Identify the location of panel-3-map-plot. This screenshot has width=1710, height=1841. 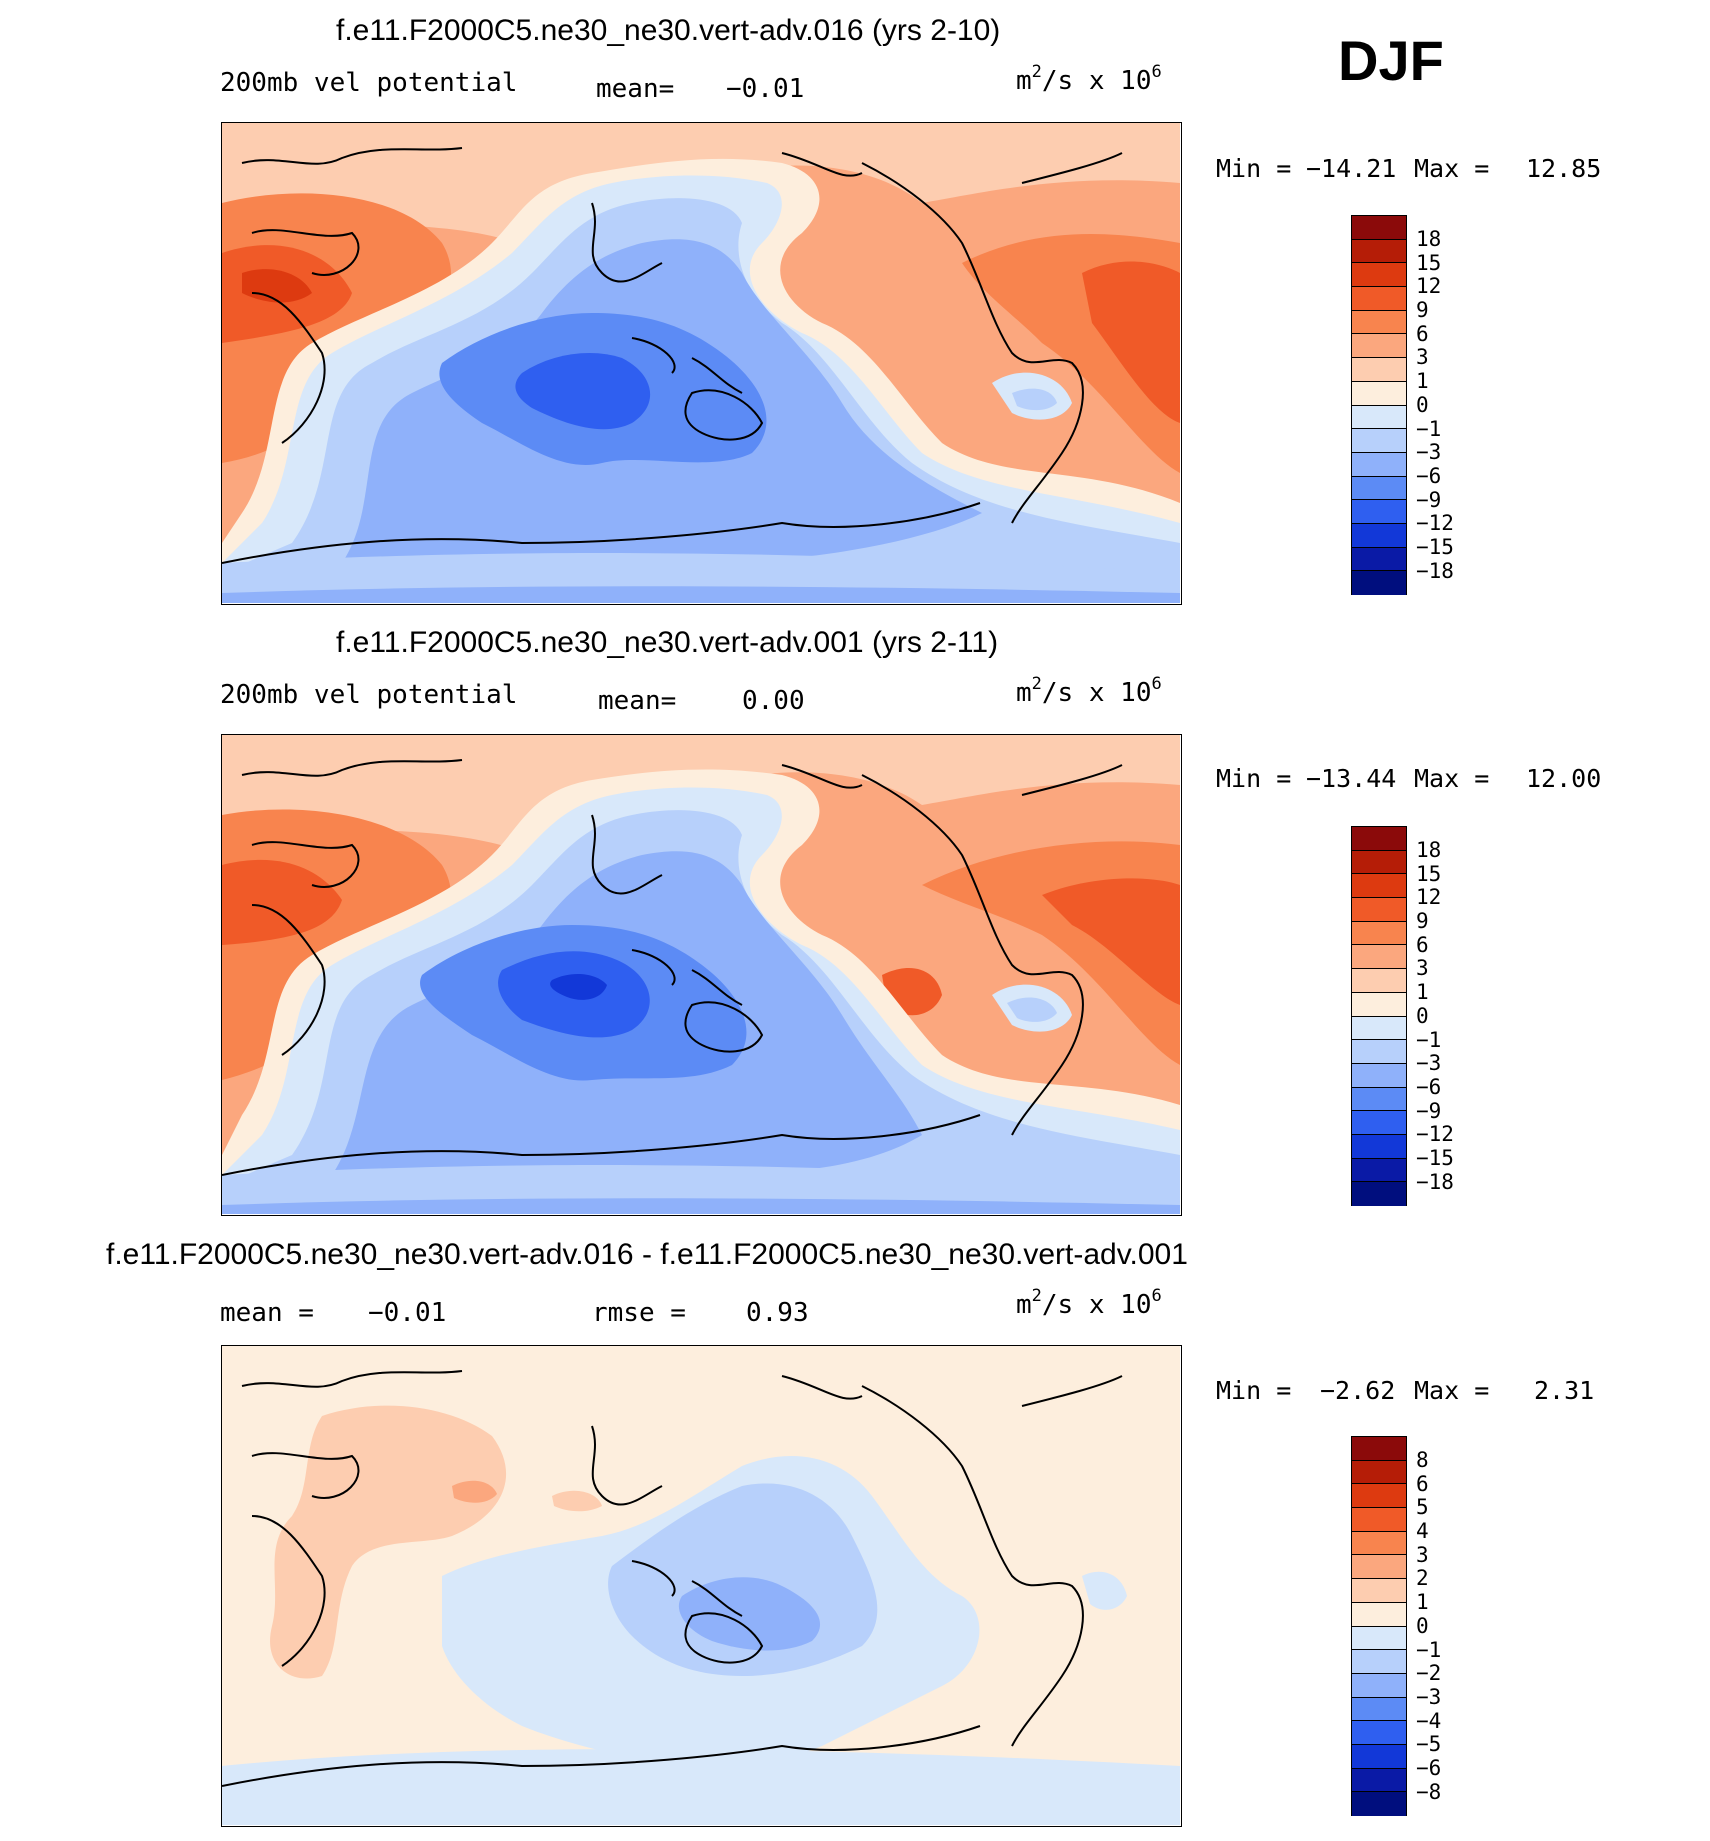
(701, 1585).